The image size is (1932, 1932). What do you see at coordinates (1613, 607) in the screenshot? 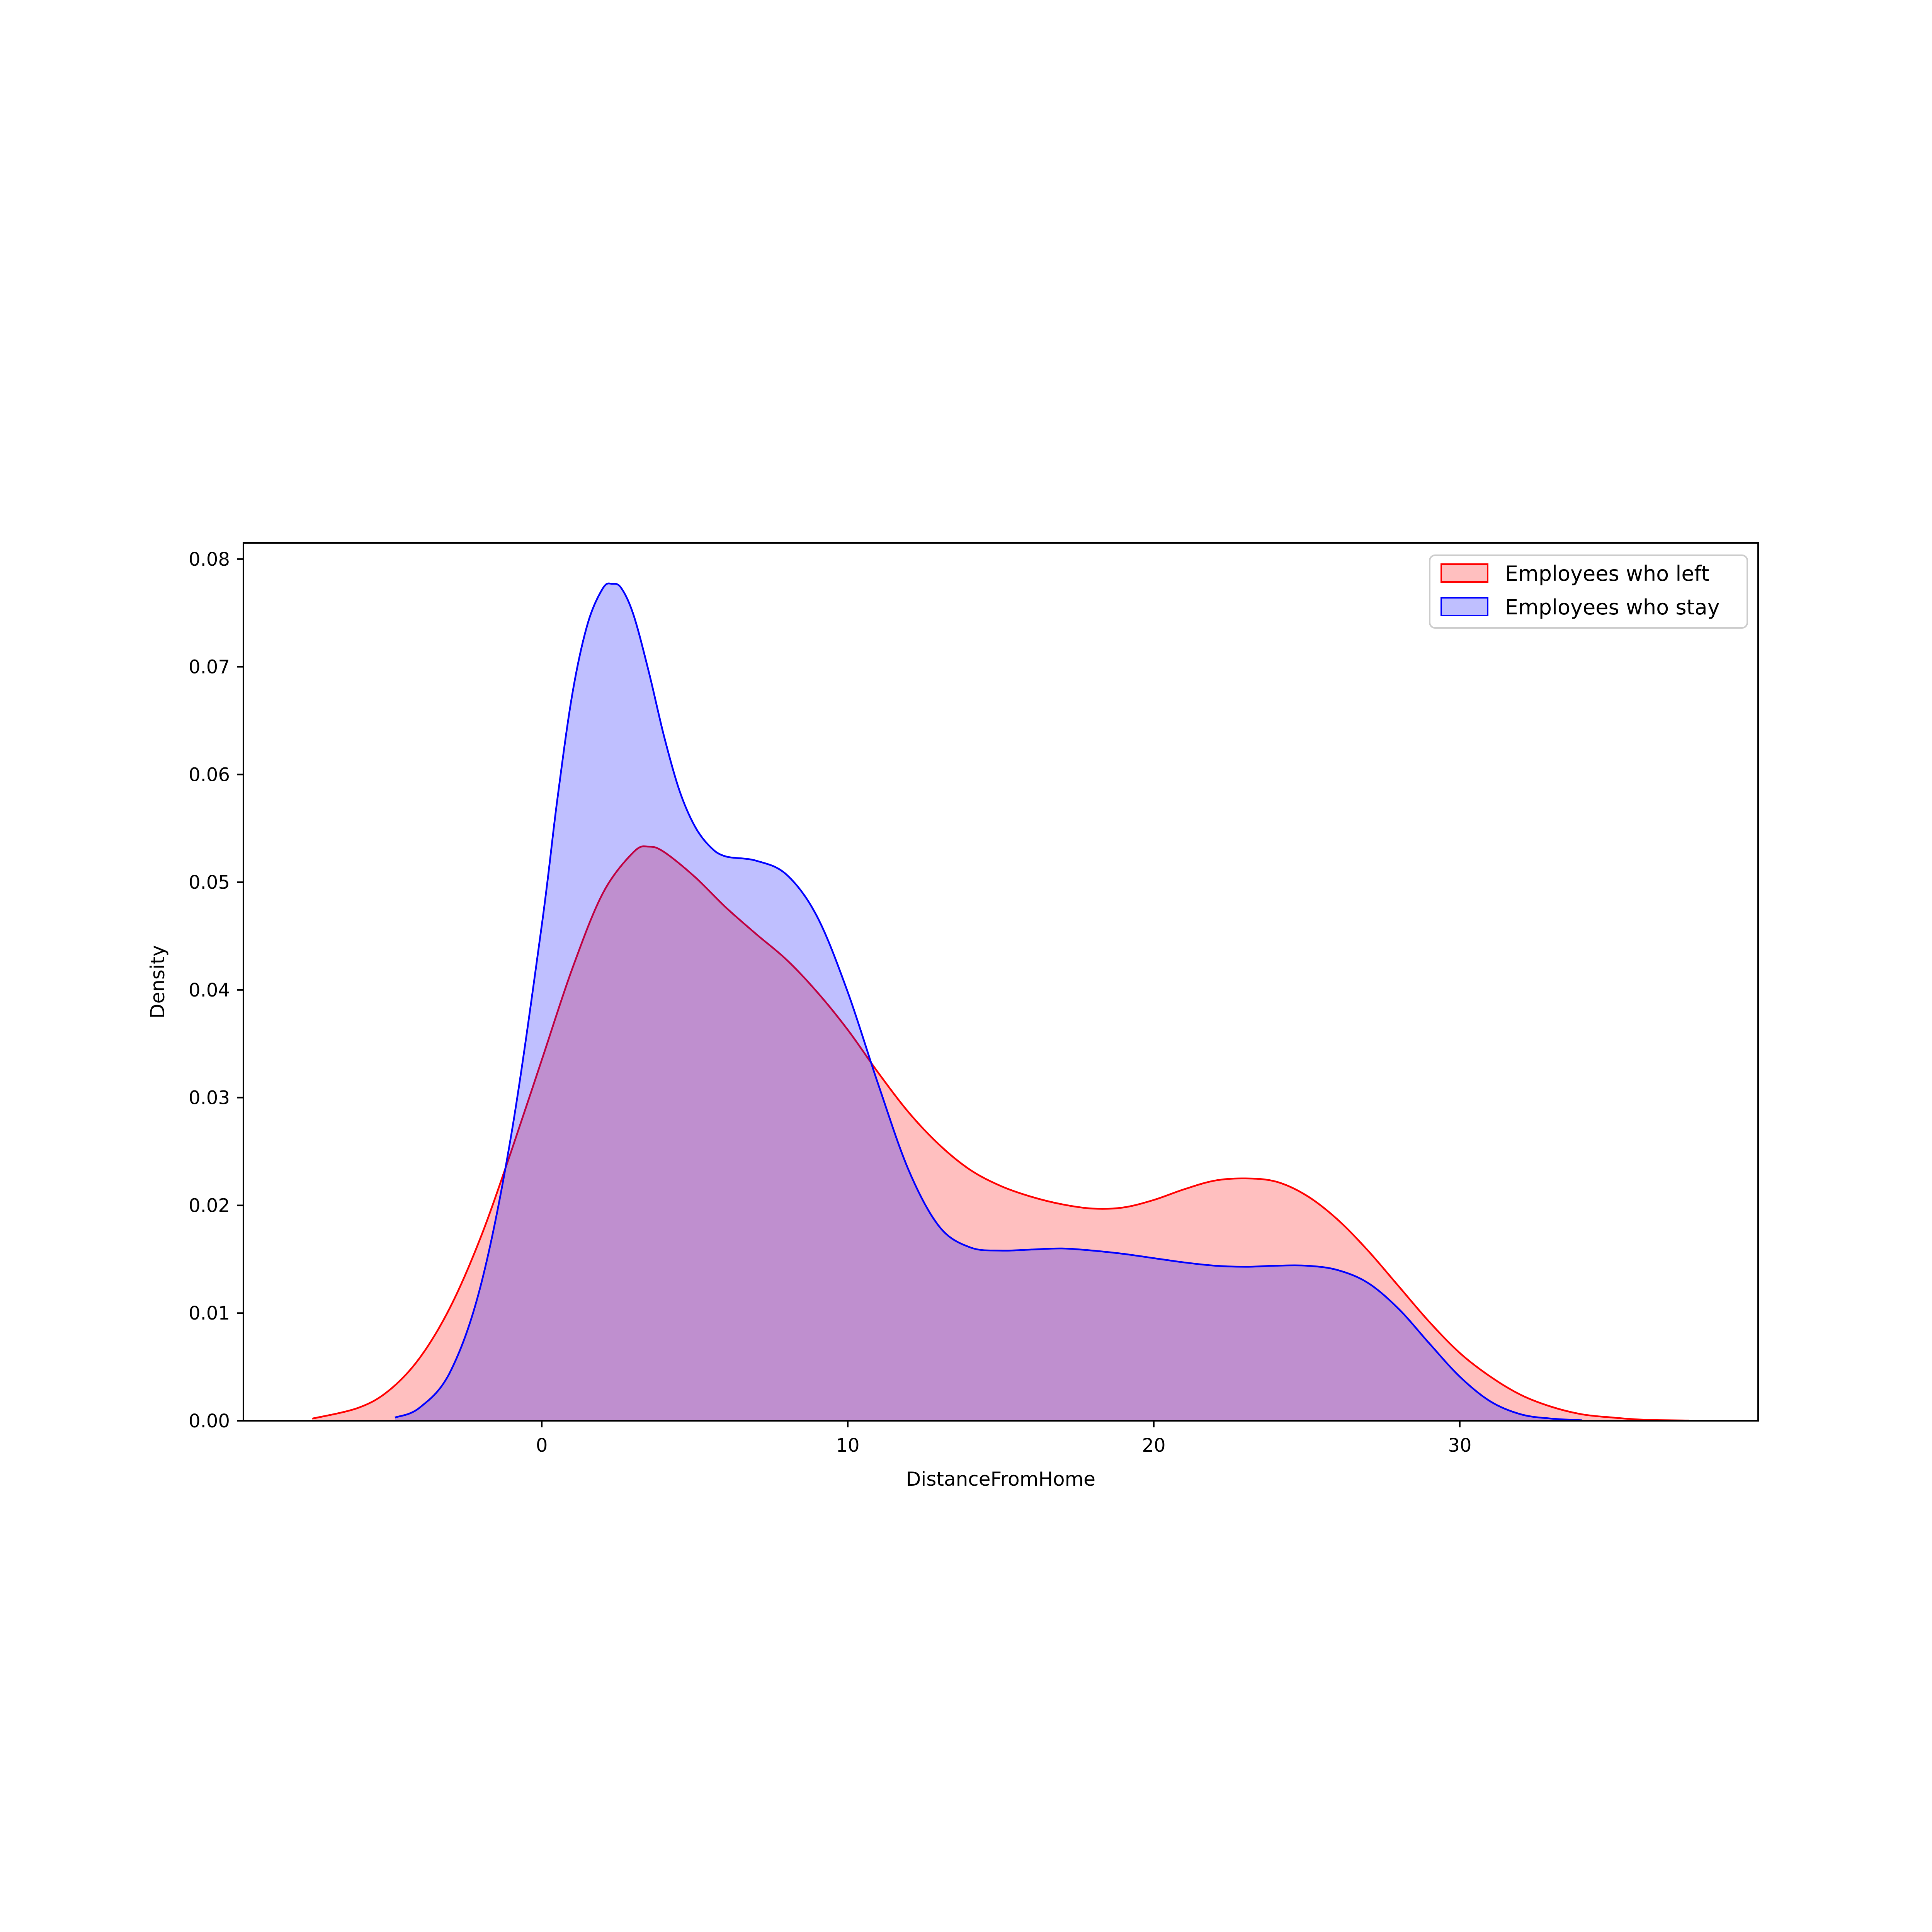
I see `legend-label-stay: Employees who stay` at bounding box center [1613, 607].